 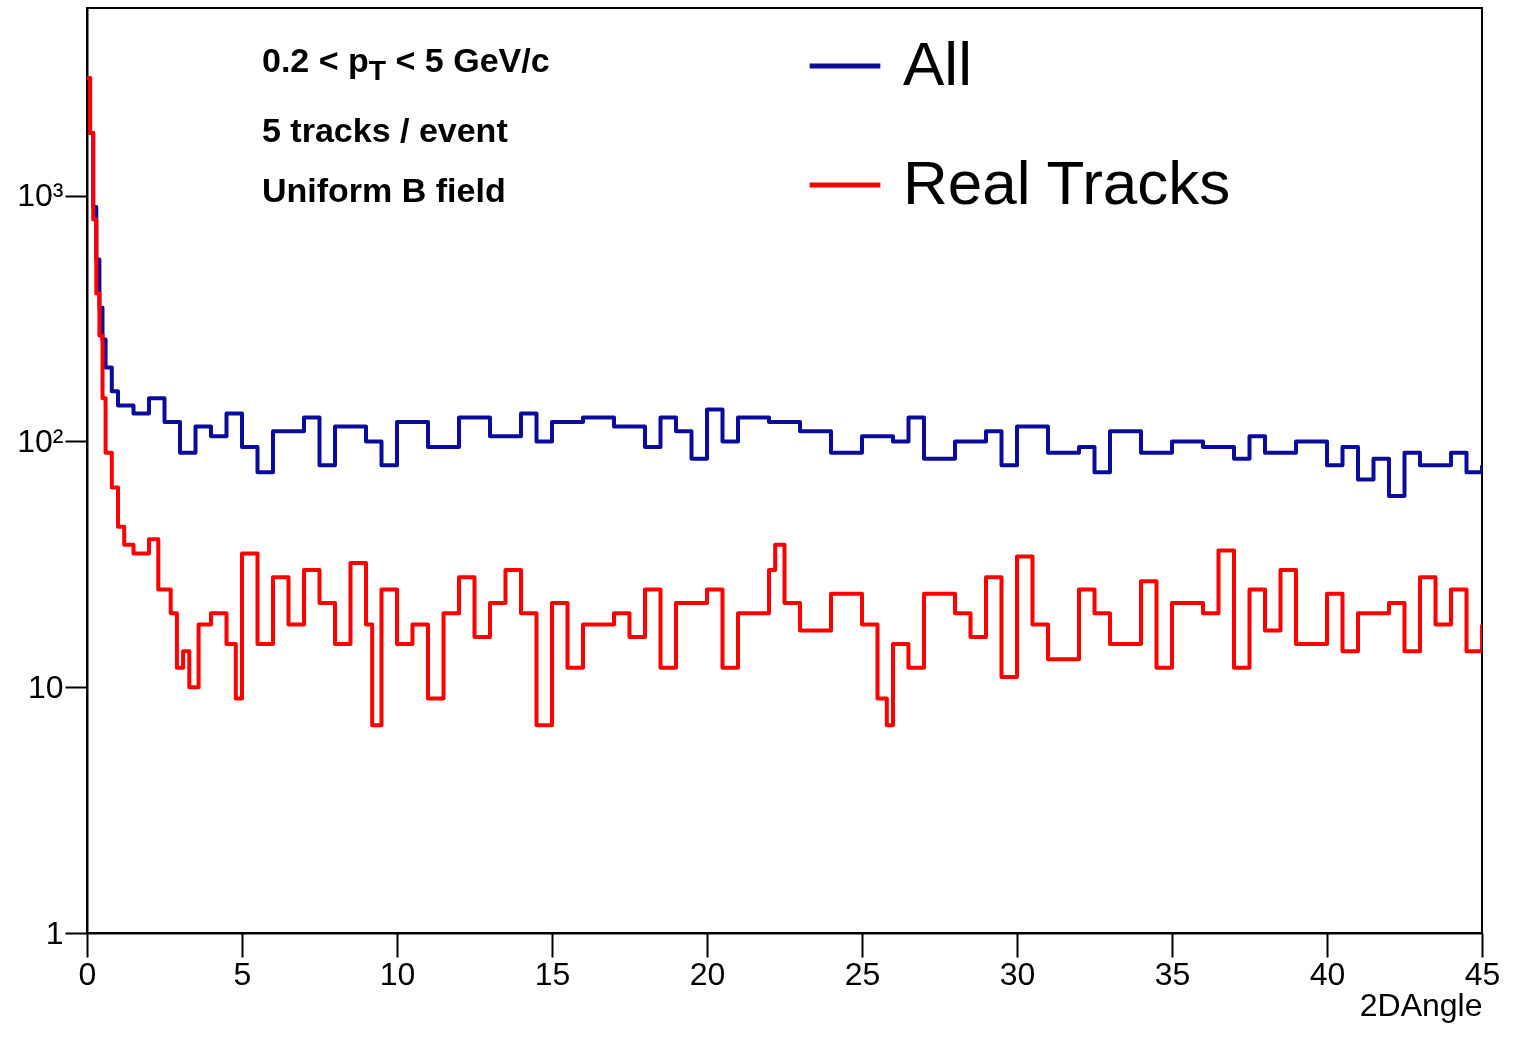 I want to click on annotation: 0.2 < p$_{T}$ < 5 GeV/c, so click(x=406, y=64).